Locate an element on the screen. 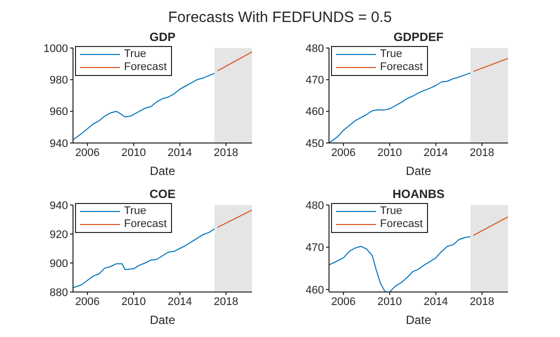 This screenshot has height=337, width=560. chart-title: COE is located at coordinates (162, 194).